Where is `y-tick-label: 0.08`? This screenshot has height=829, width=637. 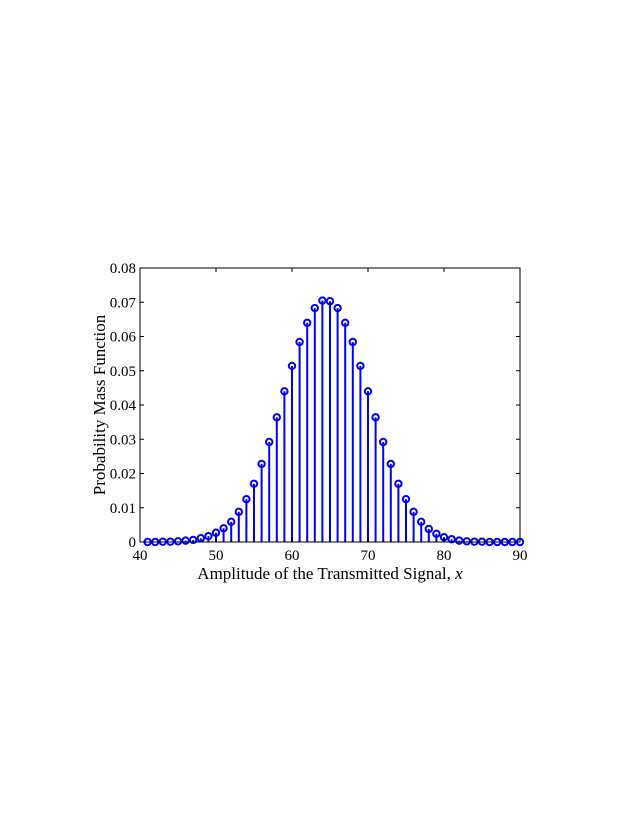
y-tick-label: 0.08 is located at coordinates (123, 269).